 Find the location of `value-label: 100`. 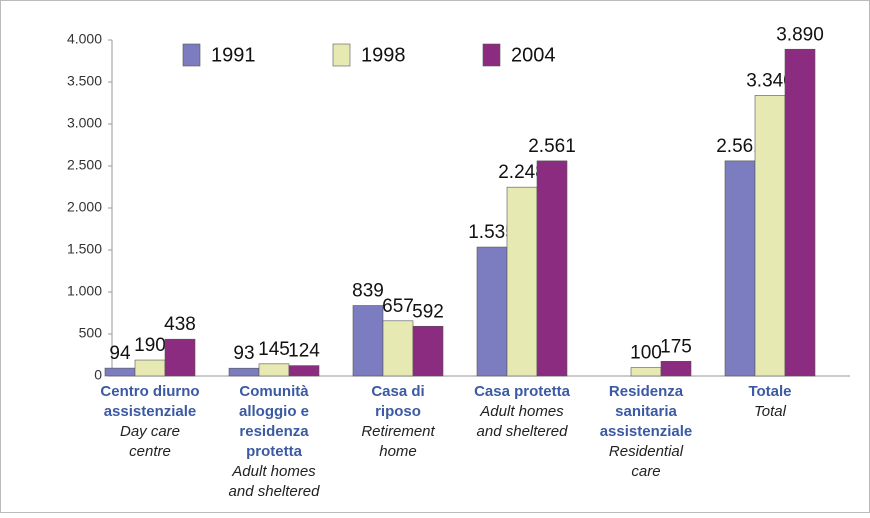

value-label: 100 is located at coordinates (646, 353).